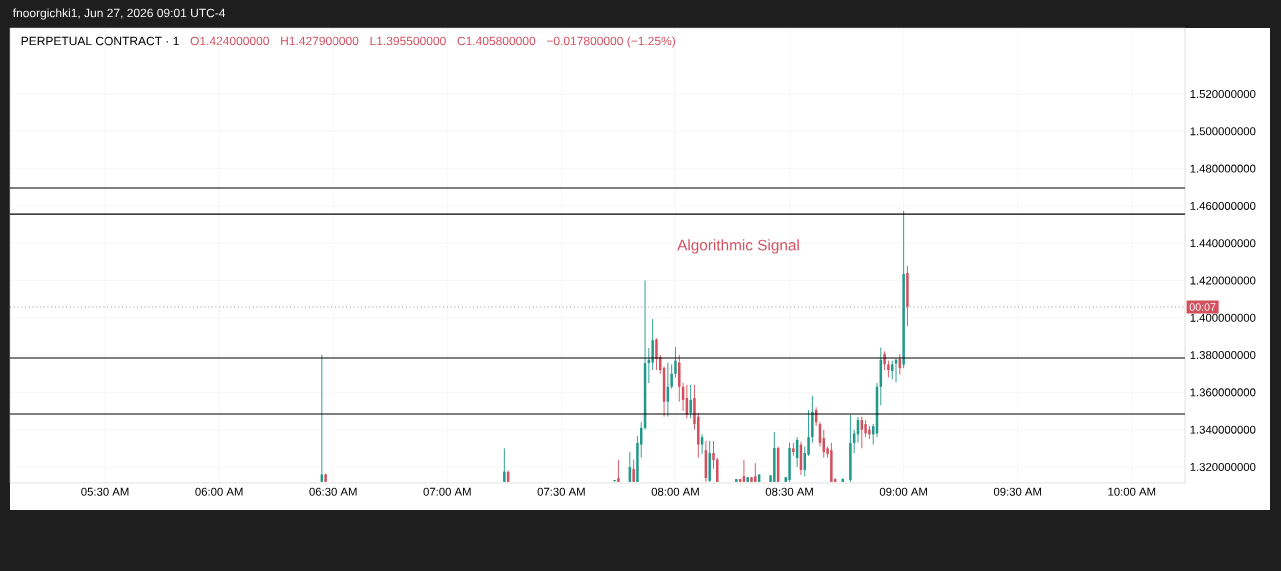 Image resolution: width=1281 pixels, height=571 pixels. What do you see at coordinates (1017, 491) in the screenshot?
I see `x-tick-label: 09:30 AM` at bounding box center [1017, 491].